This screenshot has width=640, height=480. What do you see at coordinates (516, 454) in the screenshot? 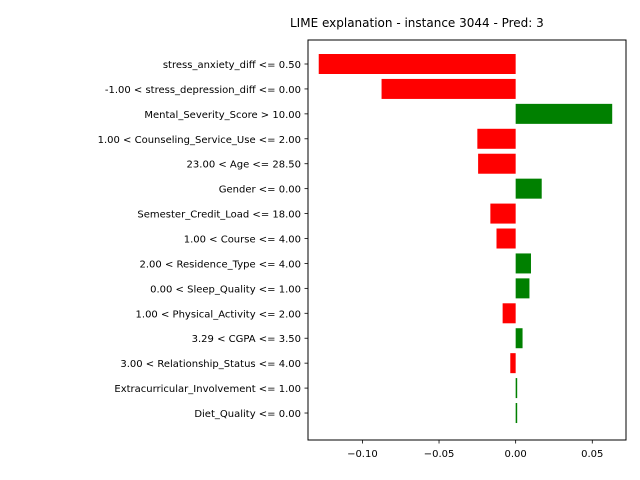
I see `x-tick-label-2: 0.00` at bounding box center [516, 454].